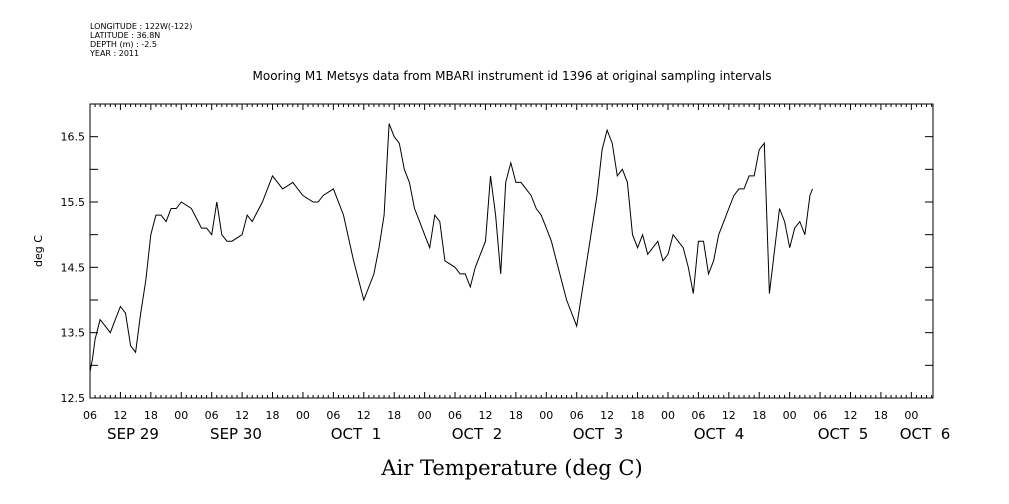  What do you see at coordinates (123, 44) in the screenshot?
I see `depth-label: DEPTH (m) : -2.5` at bounding box center [123, 44].